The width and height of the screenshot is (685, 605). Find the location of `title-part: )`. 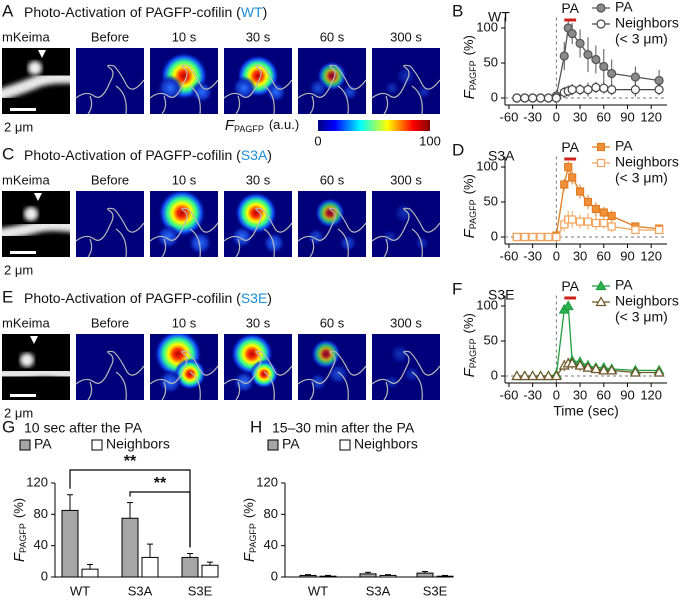

title-part: ) is located at coordinates (265, 12).